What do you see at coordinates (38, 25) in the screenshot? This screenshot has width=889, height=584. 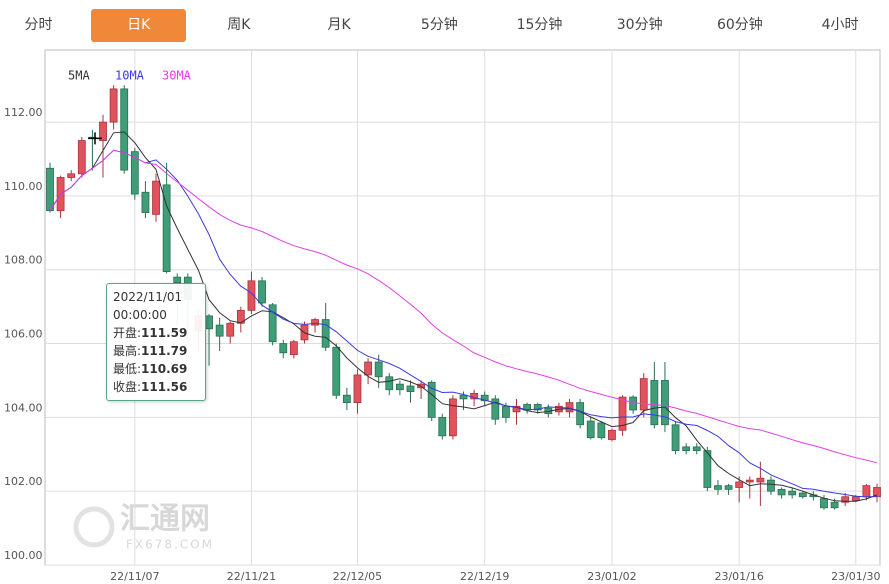 I see `tab: 分时` at bounding box center [38, 25].